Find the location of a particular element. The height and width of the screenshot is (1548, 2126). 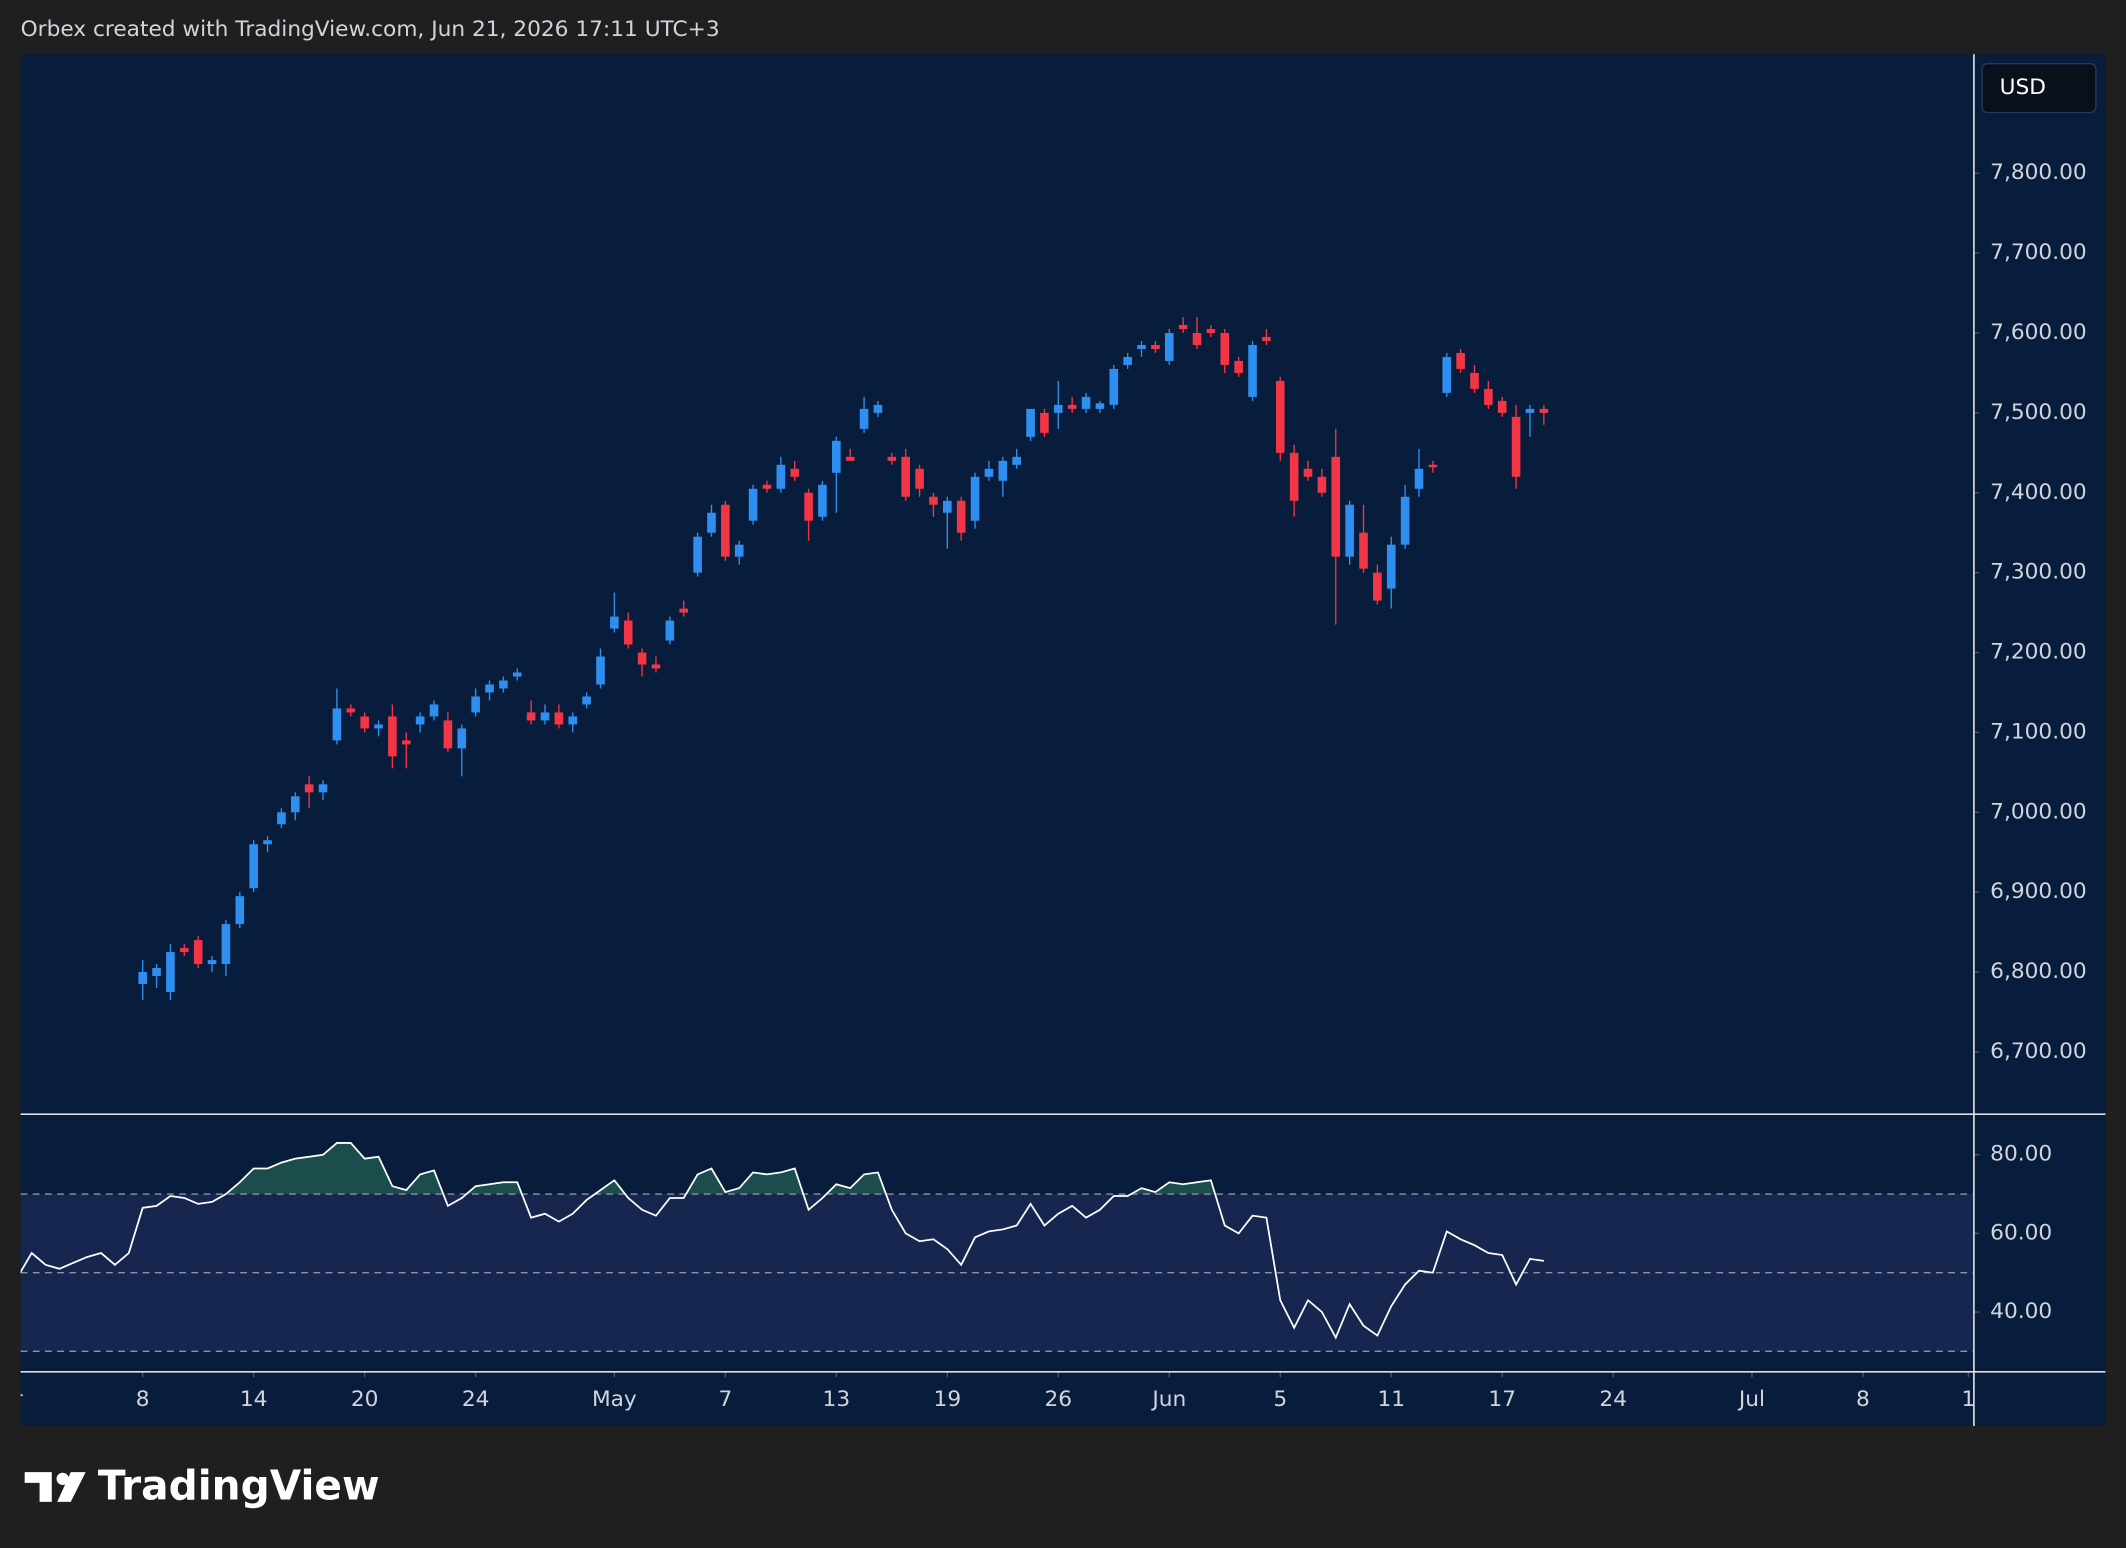

x-tick-label: Jun is located at coordinates (1168, 1399).